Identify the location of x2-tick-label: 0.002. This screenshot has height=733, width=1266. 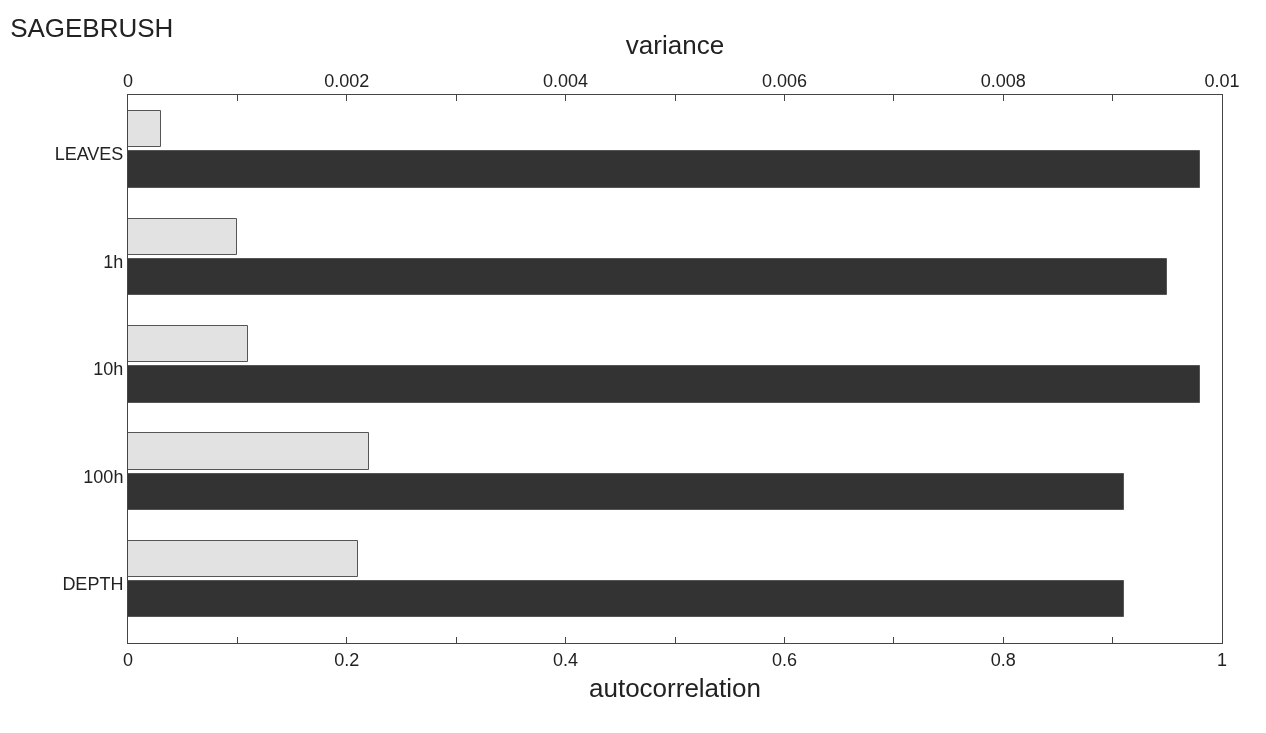
(347, 80).